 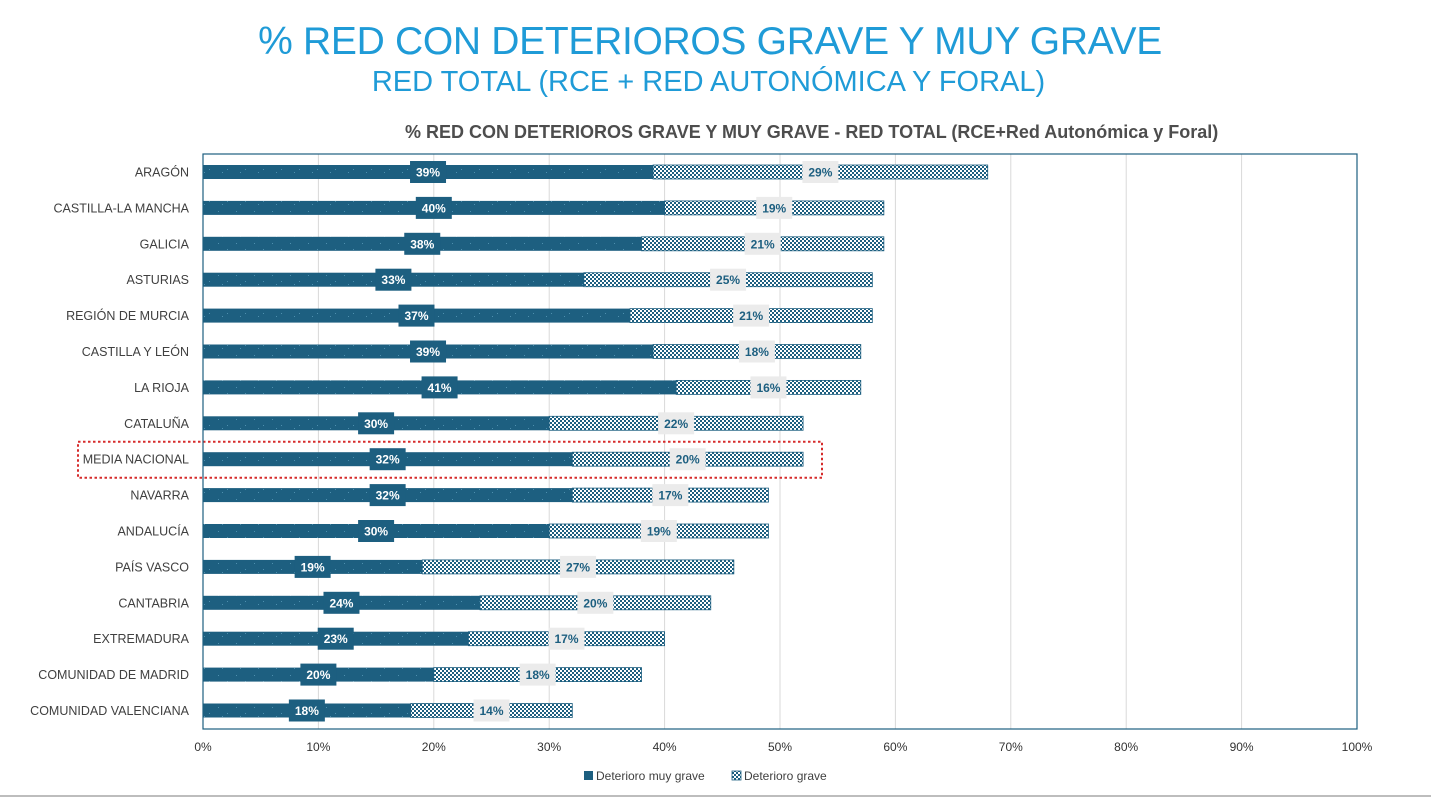 I want to click on y-category-label: ARAGÓN, so click(x=162, y=172).